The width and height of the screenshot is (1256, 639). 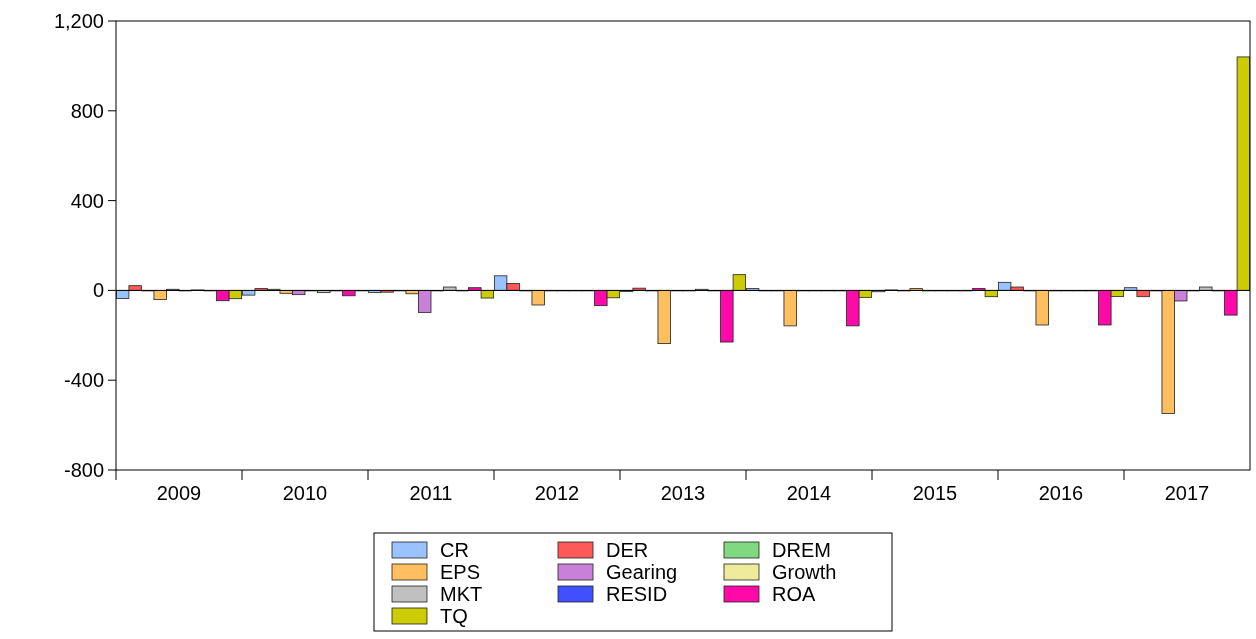 I want to click on x-tick-label: 2015, so click(x=935, y=493).